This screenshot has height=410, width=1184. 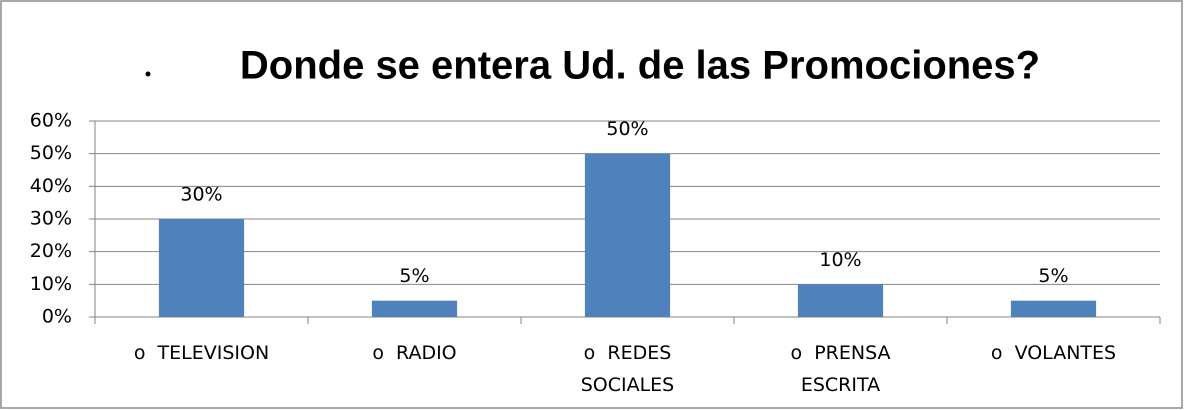 What do you see at coordinates (840, 260) in the screenshot?
I see `value-label: 10%` at bounding box center [840, 260].